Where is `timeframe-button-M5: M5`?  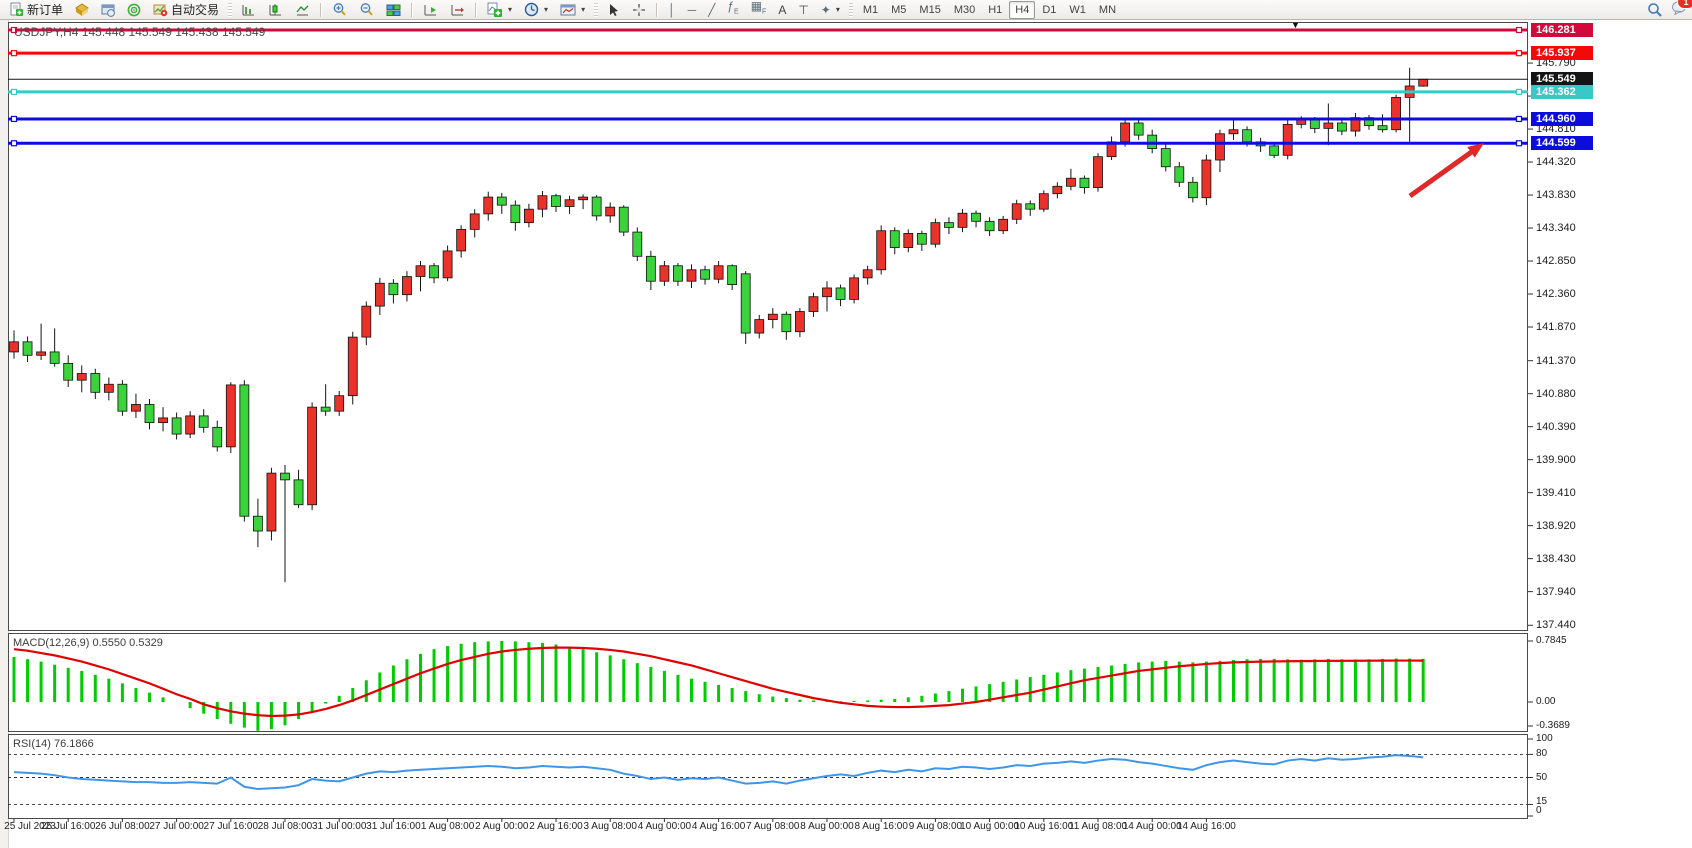
timeframe-button-M5: M5 is located at coordinates (899, 9).